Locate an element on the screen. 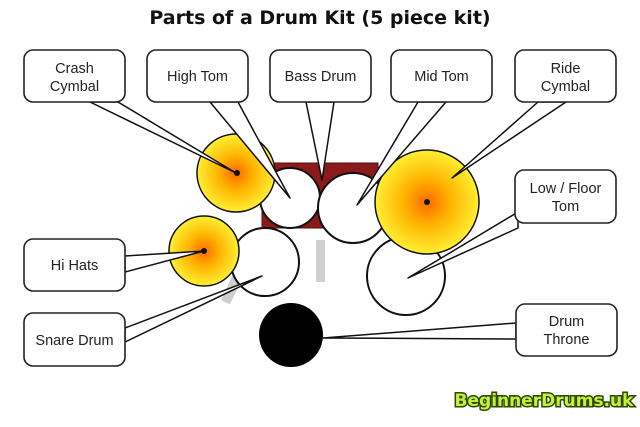 The image size is (640, 427). low-floor-tom-callout: Low / Floor Tom is located at coordinates (565, 196).